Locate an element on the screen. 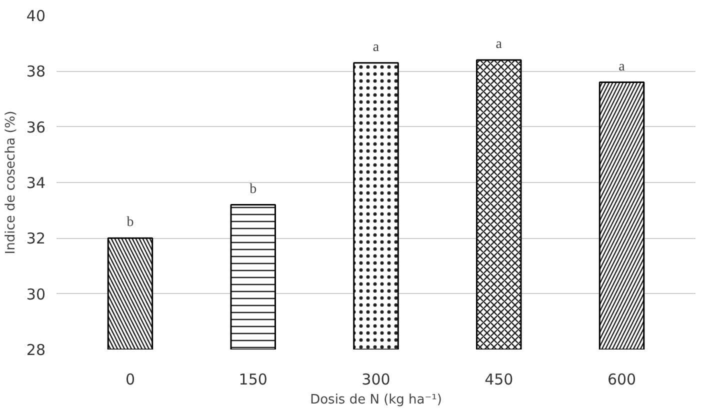 Image resolution: width=706 pixels, height=415 pixels. x-axis-title: Dosis de N (kg ha⁻¹) is located at coordinates (376, 400).